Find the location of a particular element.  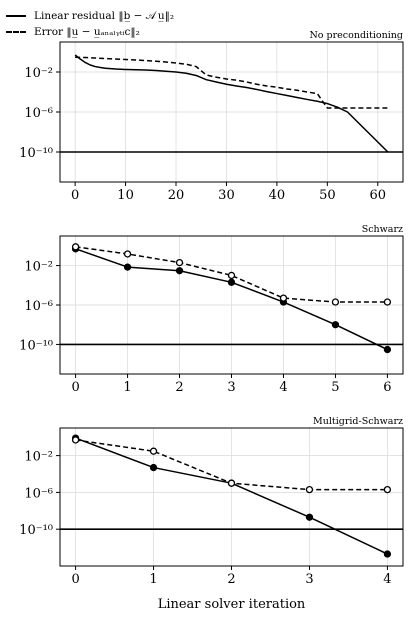

legend-label-residual: Linear residual ‖b̲ − 𝒜 u̲‖₂ is located at coordinates (104, 16).